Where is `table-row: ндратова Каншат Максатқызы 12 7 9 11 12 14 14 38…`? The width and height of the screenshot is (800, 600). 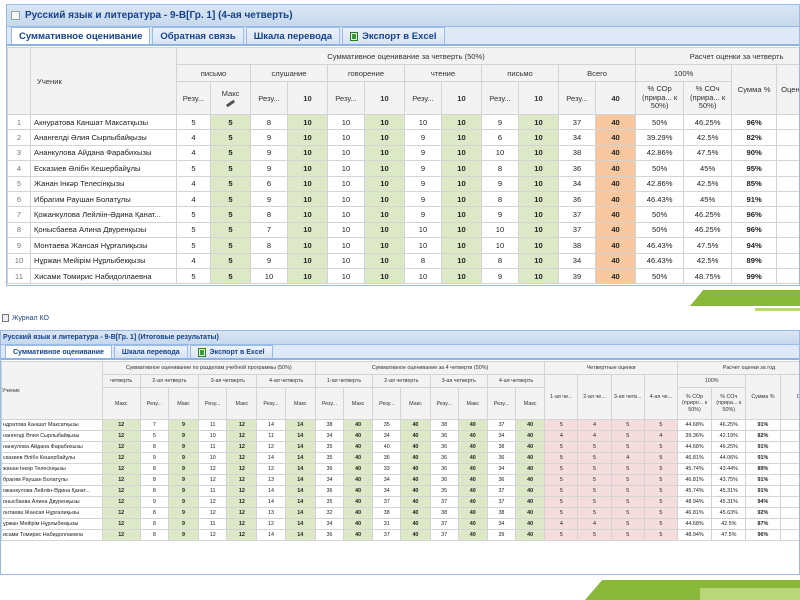 table-row: ндратова Каншат Максатқызы 12 7 9 11 12 14 14 38… is located at coordinates (400, 425).